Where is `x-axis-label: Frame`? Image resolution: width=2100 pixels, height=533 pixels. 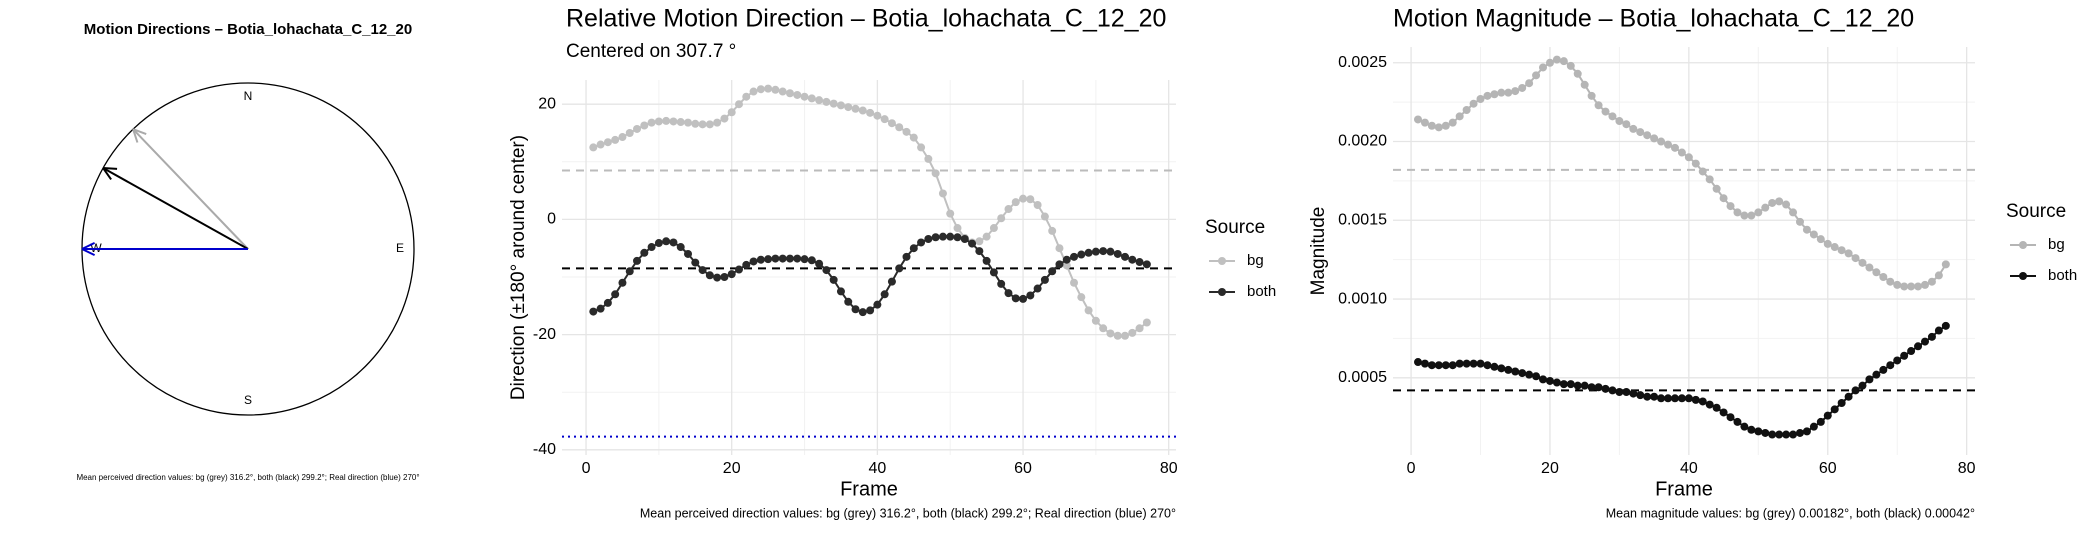 x-axis-label: Frame is located at coordinates (1684, 489).